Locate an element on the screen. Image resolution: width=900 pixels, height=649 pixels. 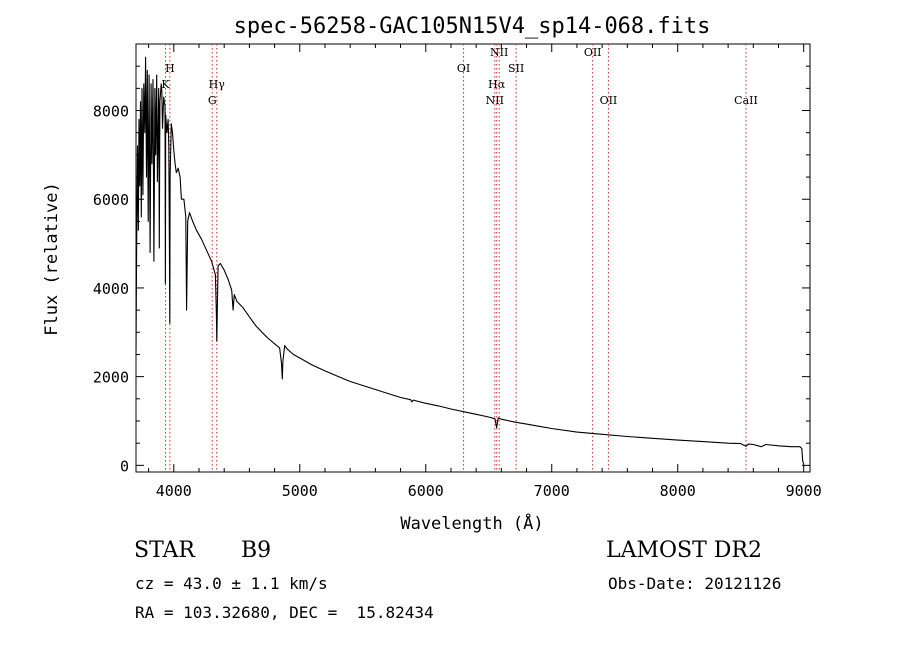
y-axis-label: Flux (relative) is located at coordinates (52, 259).